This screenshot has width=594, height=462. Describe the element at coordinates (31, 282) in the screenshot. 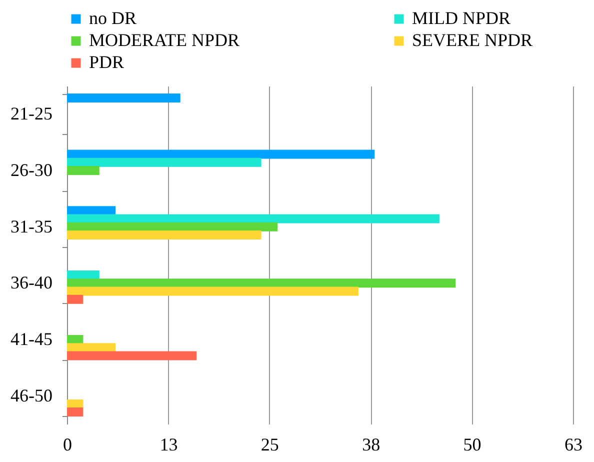

I see `y-tick-label: 36-40` at that location.